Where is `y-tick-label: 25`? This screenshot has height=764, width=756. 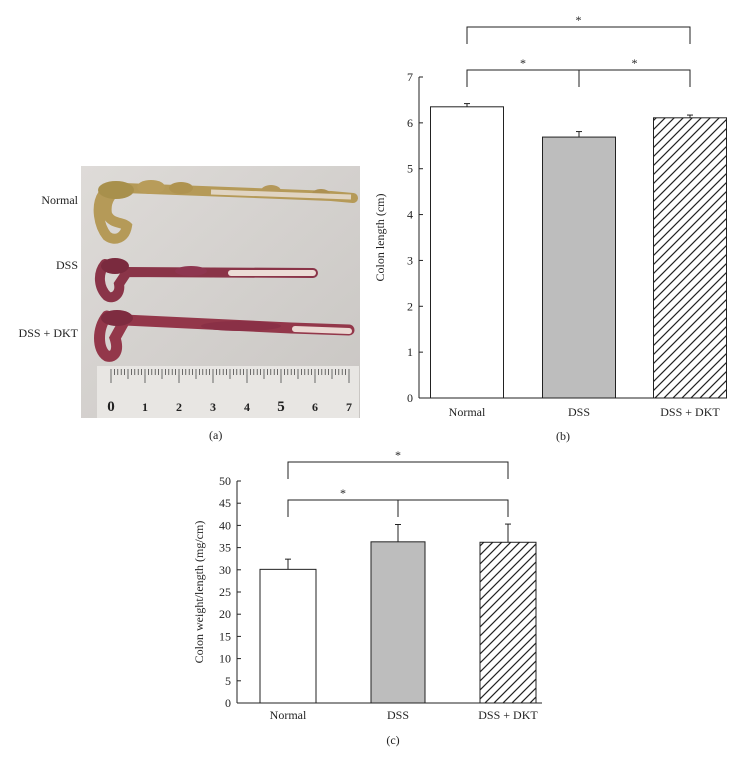 y-tick-label: 25 is located at coordinates (225, 592).